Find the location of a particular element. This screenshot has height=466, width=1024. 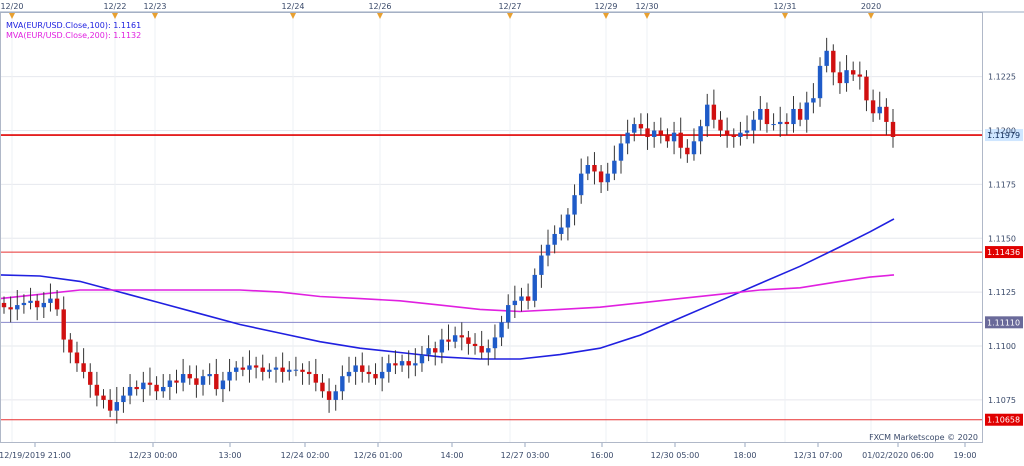

y-tick-label: 1.1175 is located at coordinates (1002, 184).